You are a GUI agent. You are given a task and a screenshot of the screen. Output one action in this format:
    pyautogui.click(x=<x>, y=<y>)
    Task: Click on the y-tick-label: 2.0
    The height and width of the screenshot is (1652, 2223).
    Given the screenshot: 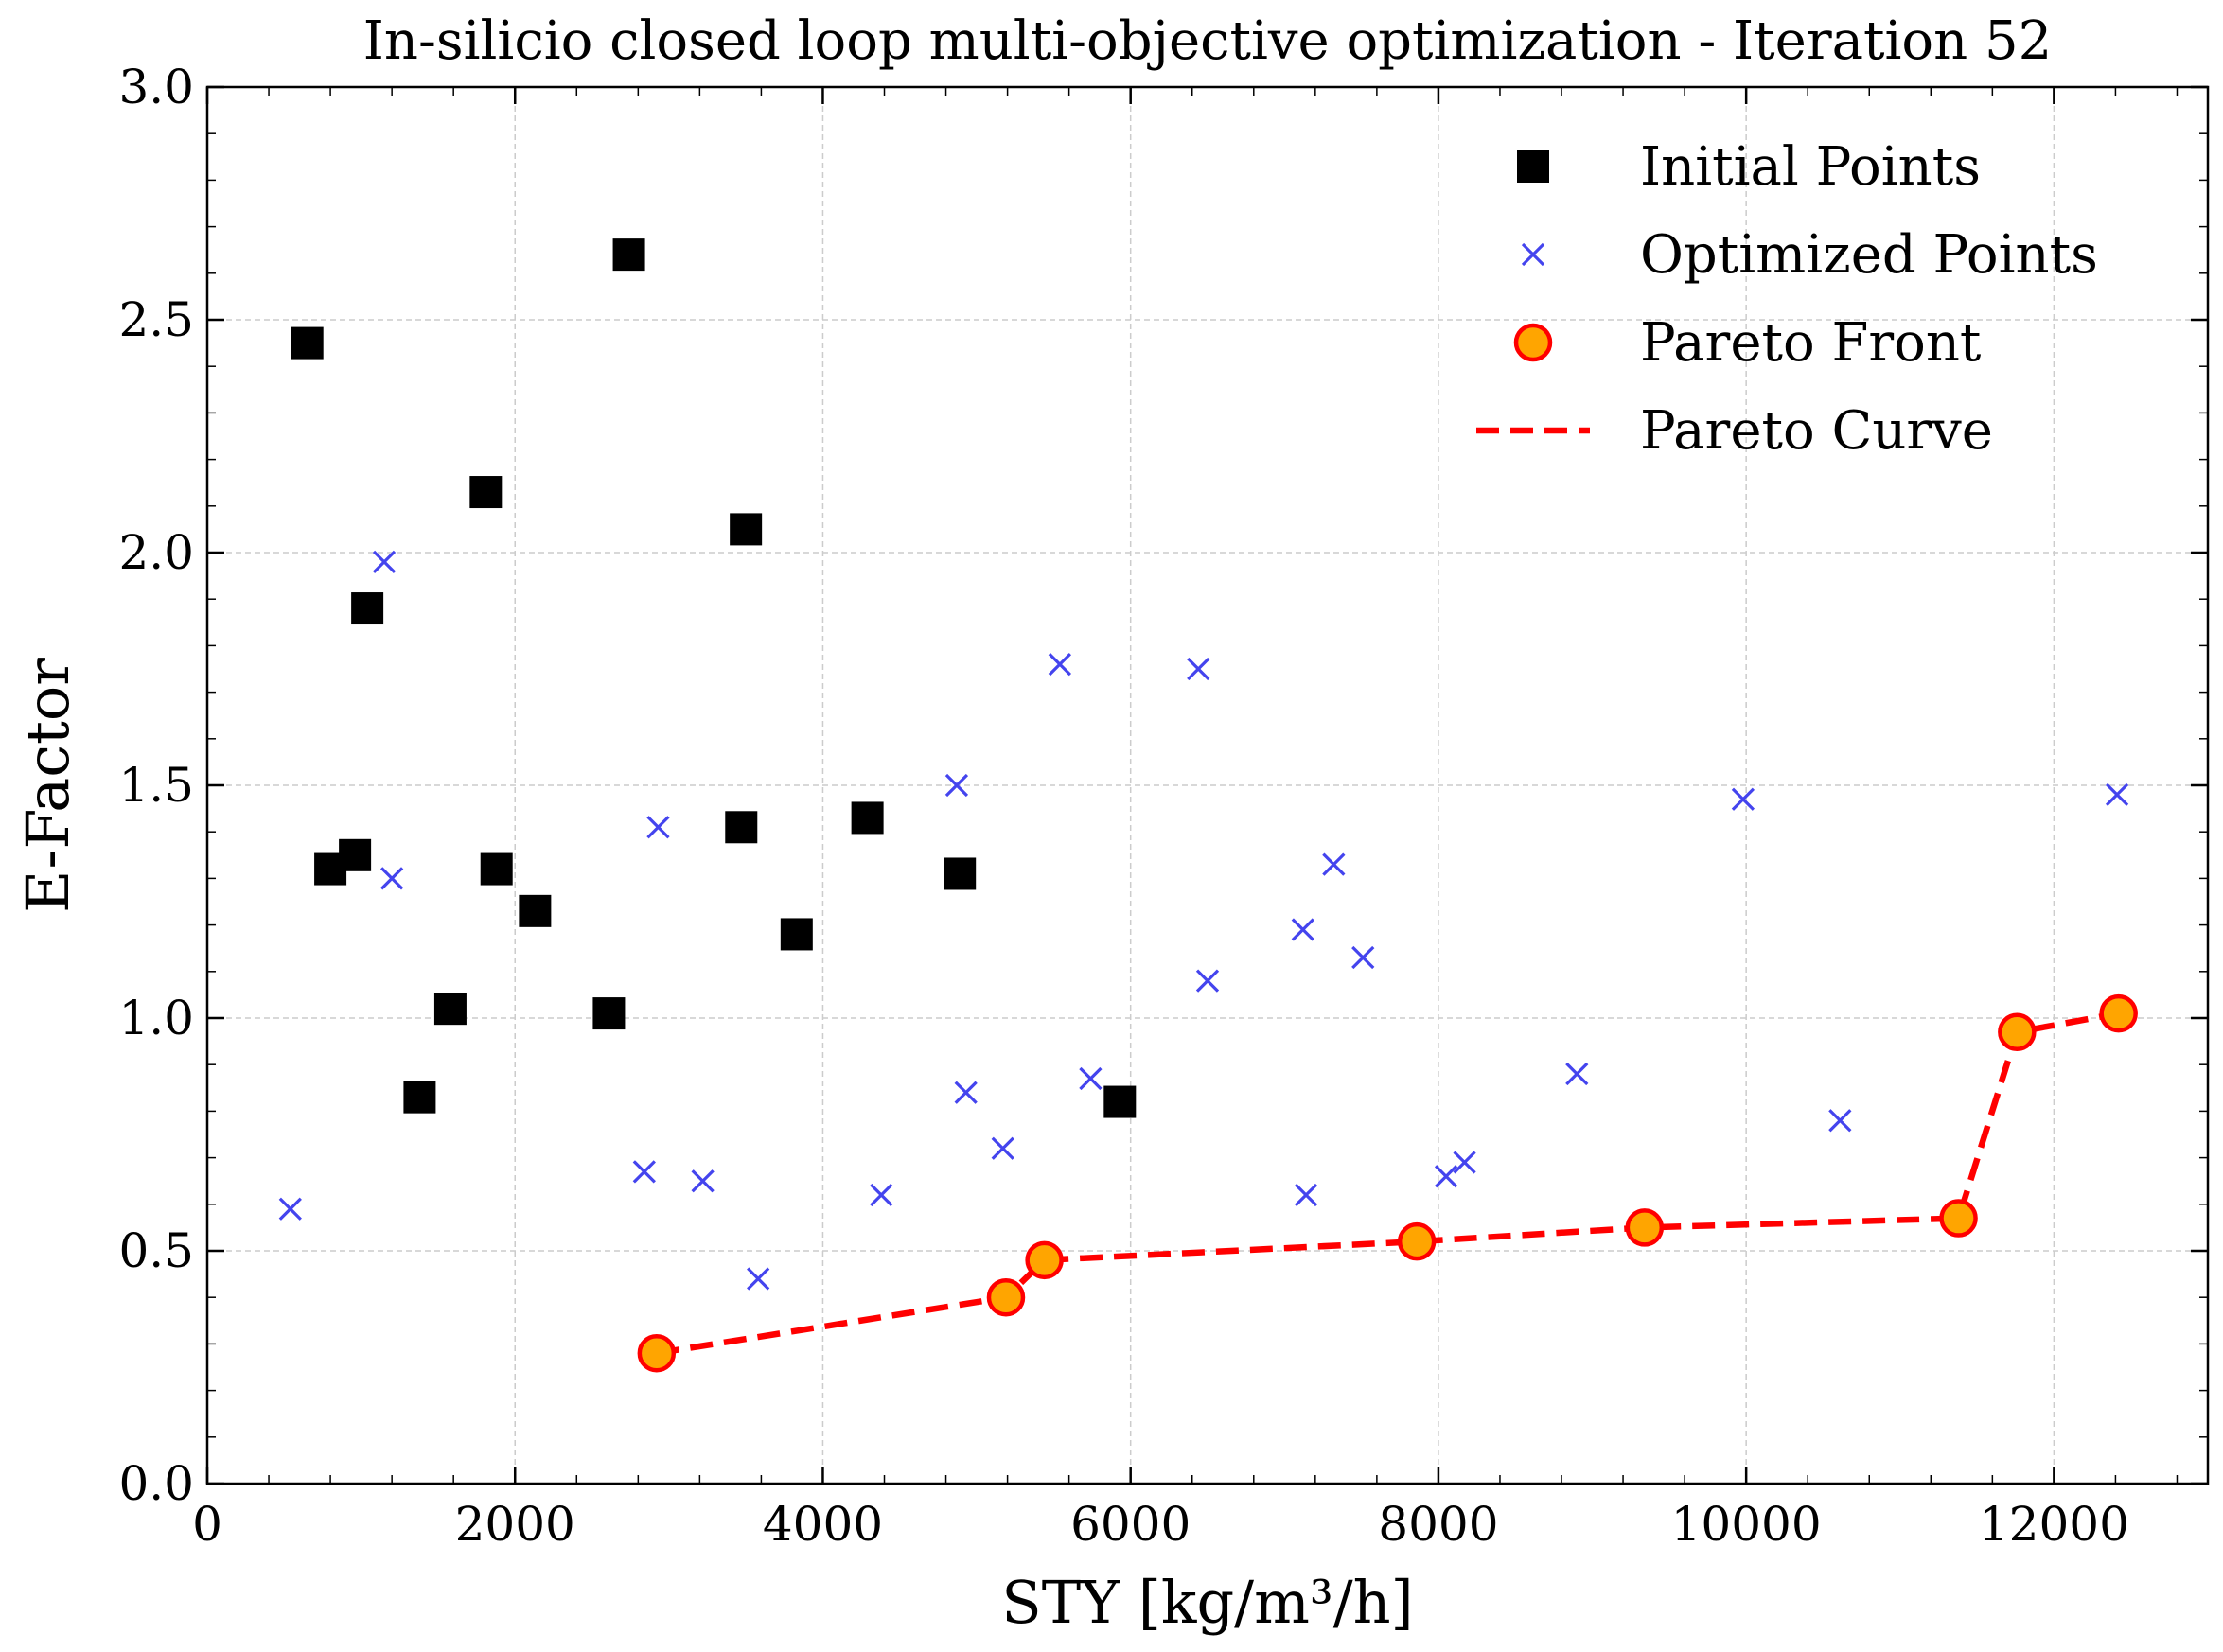 What is the action you would take?
    pyautogui.click(x=156, y=552)
    